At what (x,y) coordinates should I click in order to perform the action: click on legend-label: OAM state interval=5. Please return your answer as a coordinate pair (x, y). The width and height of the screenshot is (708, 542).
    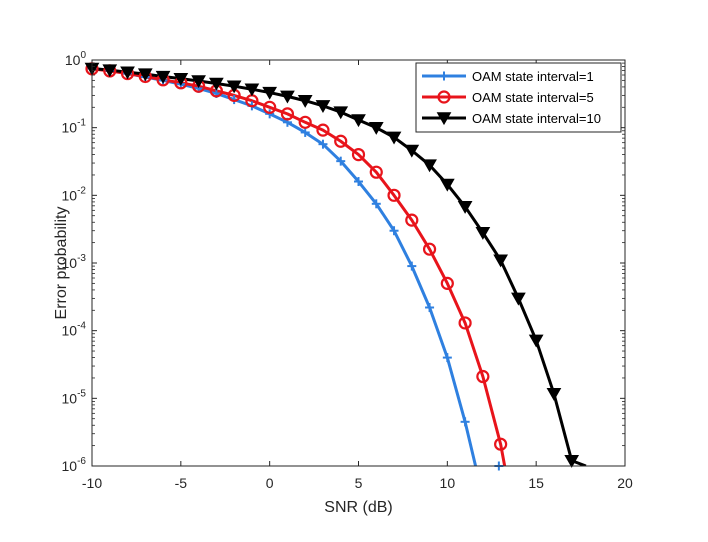
    Looking at the image, I should click on (533, 97).